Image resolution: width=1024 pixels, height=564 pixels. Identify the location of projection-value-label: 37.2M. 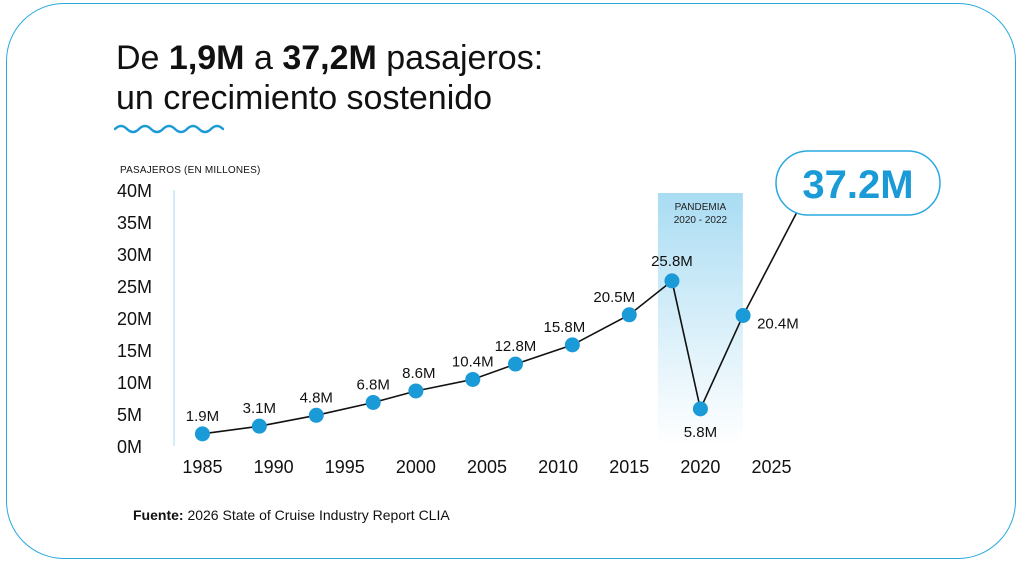
(857, 185).